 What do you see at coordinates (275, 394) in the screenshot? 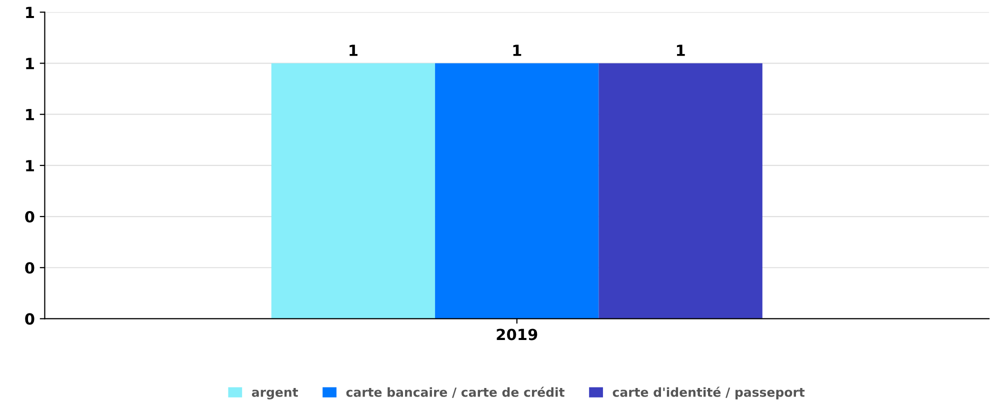
I see `legend-label: argent` at bounding box center [275, 394].